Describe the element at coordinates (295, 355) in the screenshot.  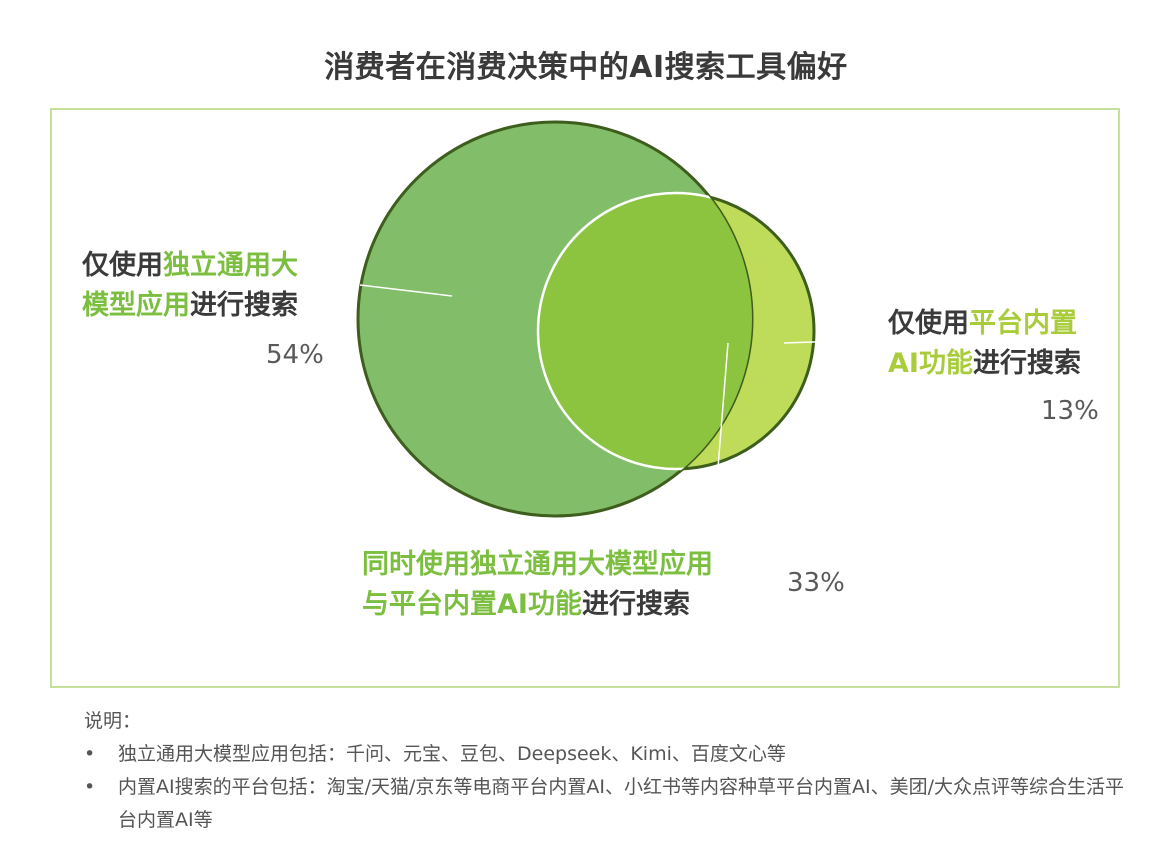
I see `value-label-standalone-only: 54%` at that location.